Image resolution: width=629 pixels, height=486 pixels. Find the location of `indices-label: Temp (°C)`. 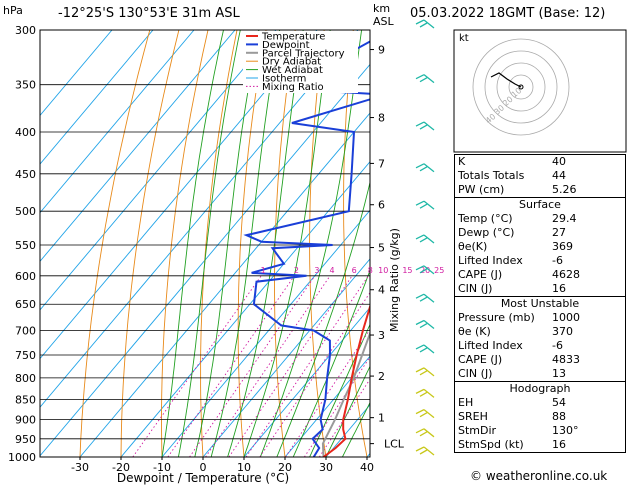

indices-label: Temp (°C) is located at coordinates (485, 218).